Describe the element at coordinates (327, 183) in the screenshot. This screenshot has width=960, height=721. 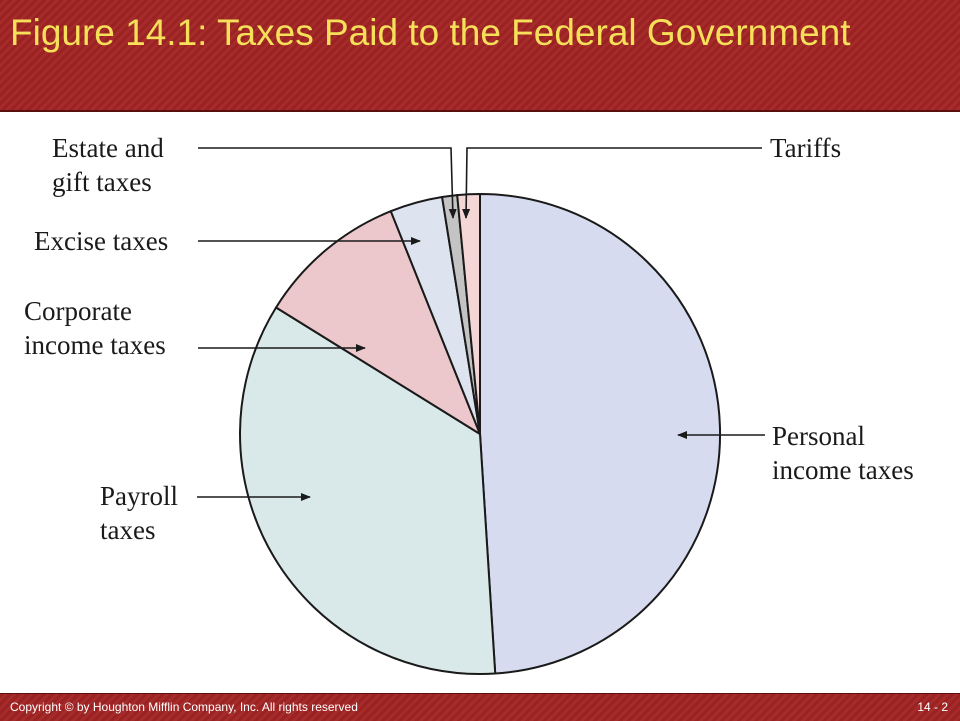
I see `callout-arrow-estate-and-gift-taxes` at that location.